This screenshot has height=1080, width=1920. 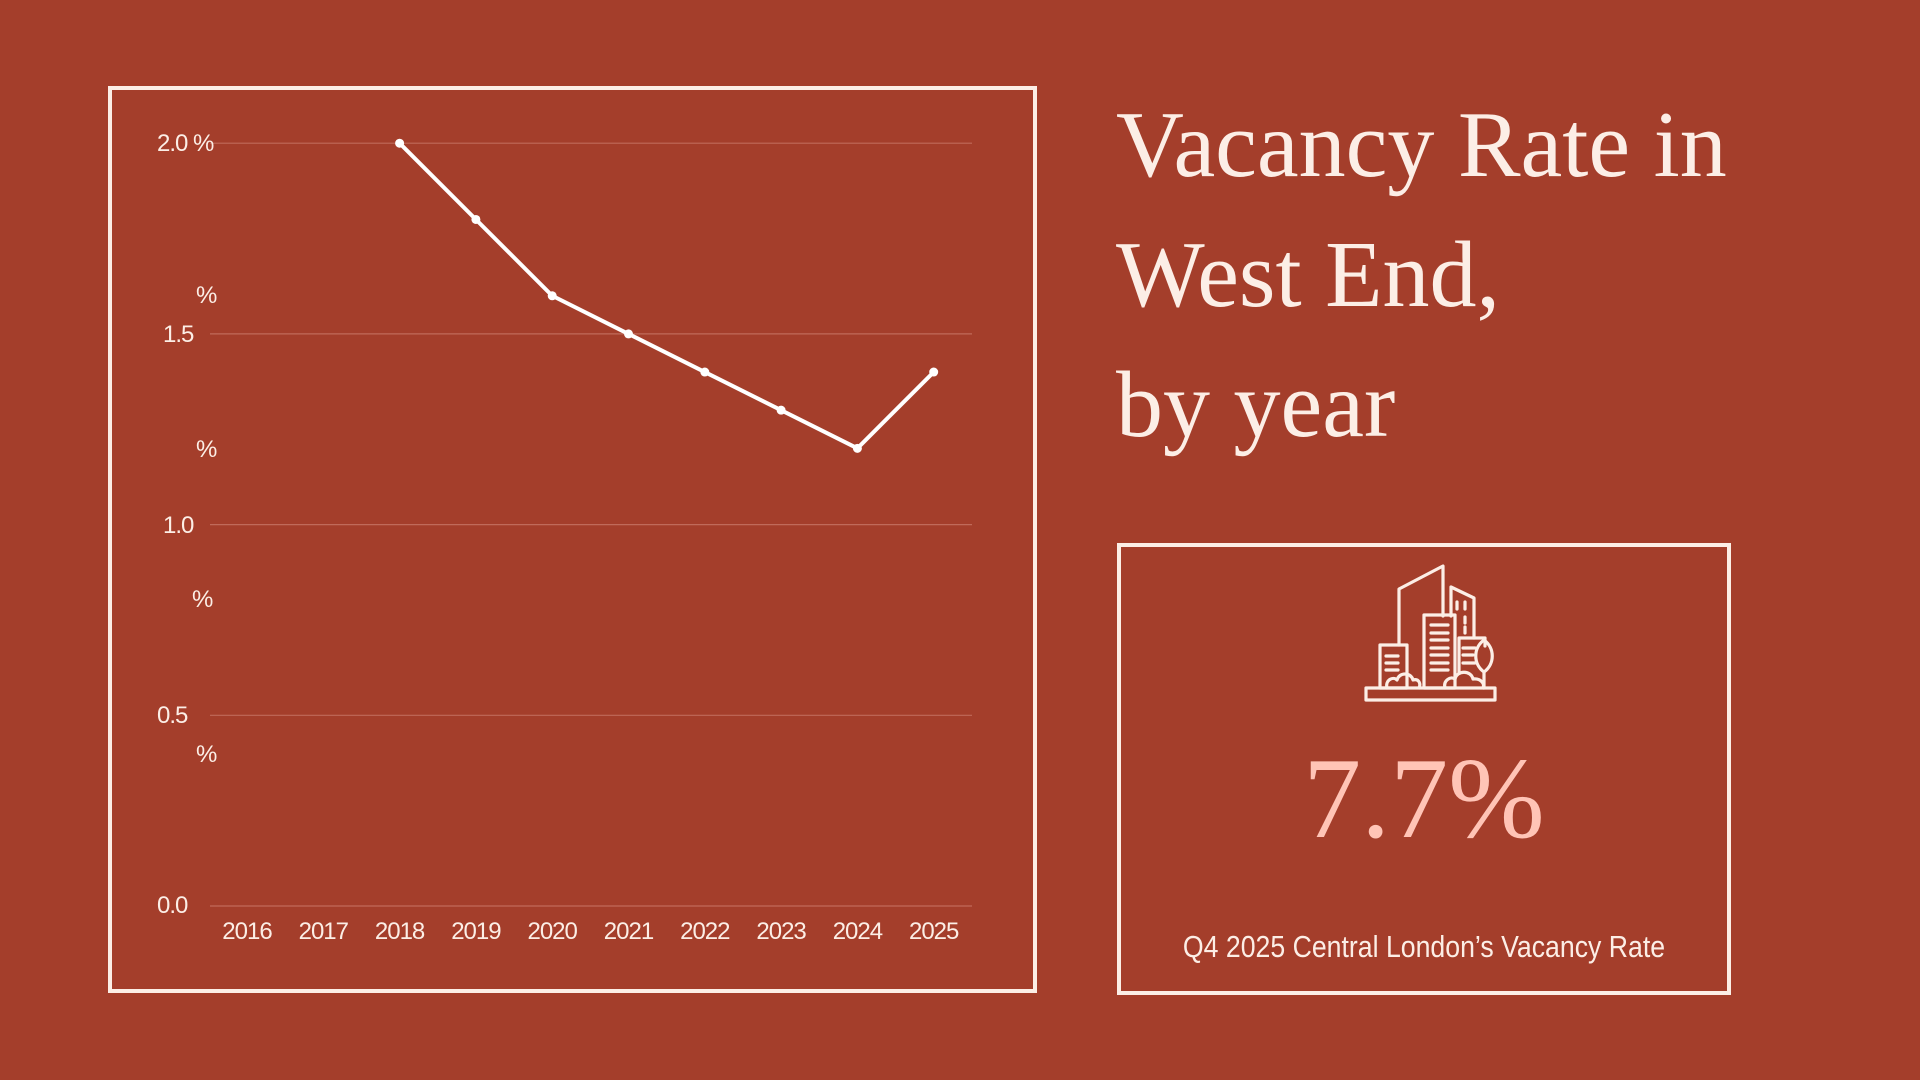 What do you see at coordinates (781, 931) in the screenshot?
I see `x-tick-label: 2023` at bounding box center [781, 931].